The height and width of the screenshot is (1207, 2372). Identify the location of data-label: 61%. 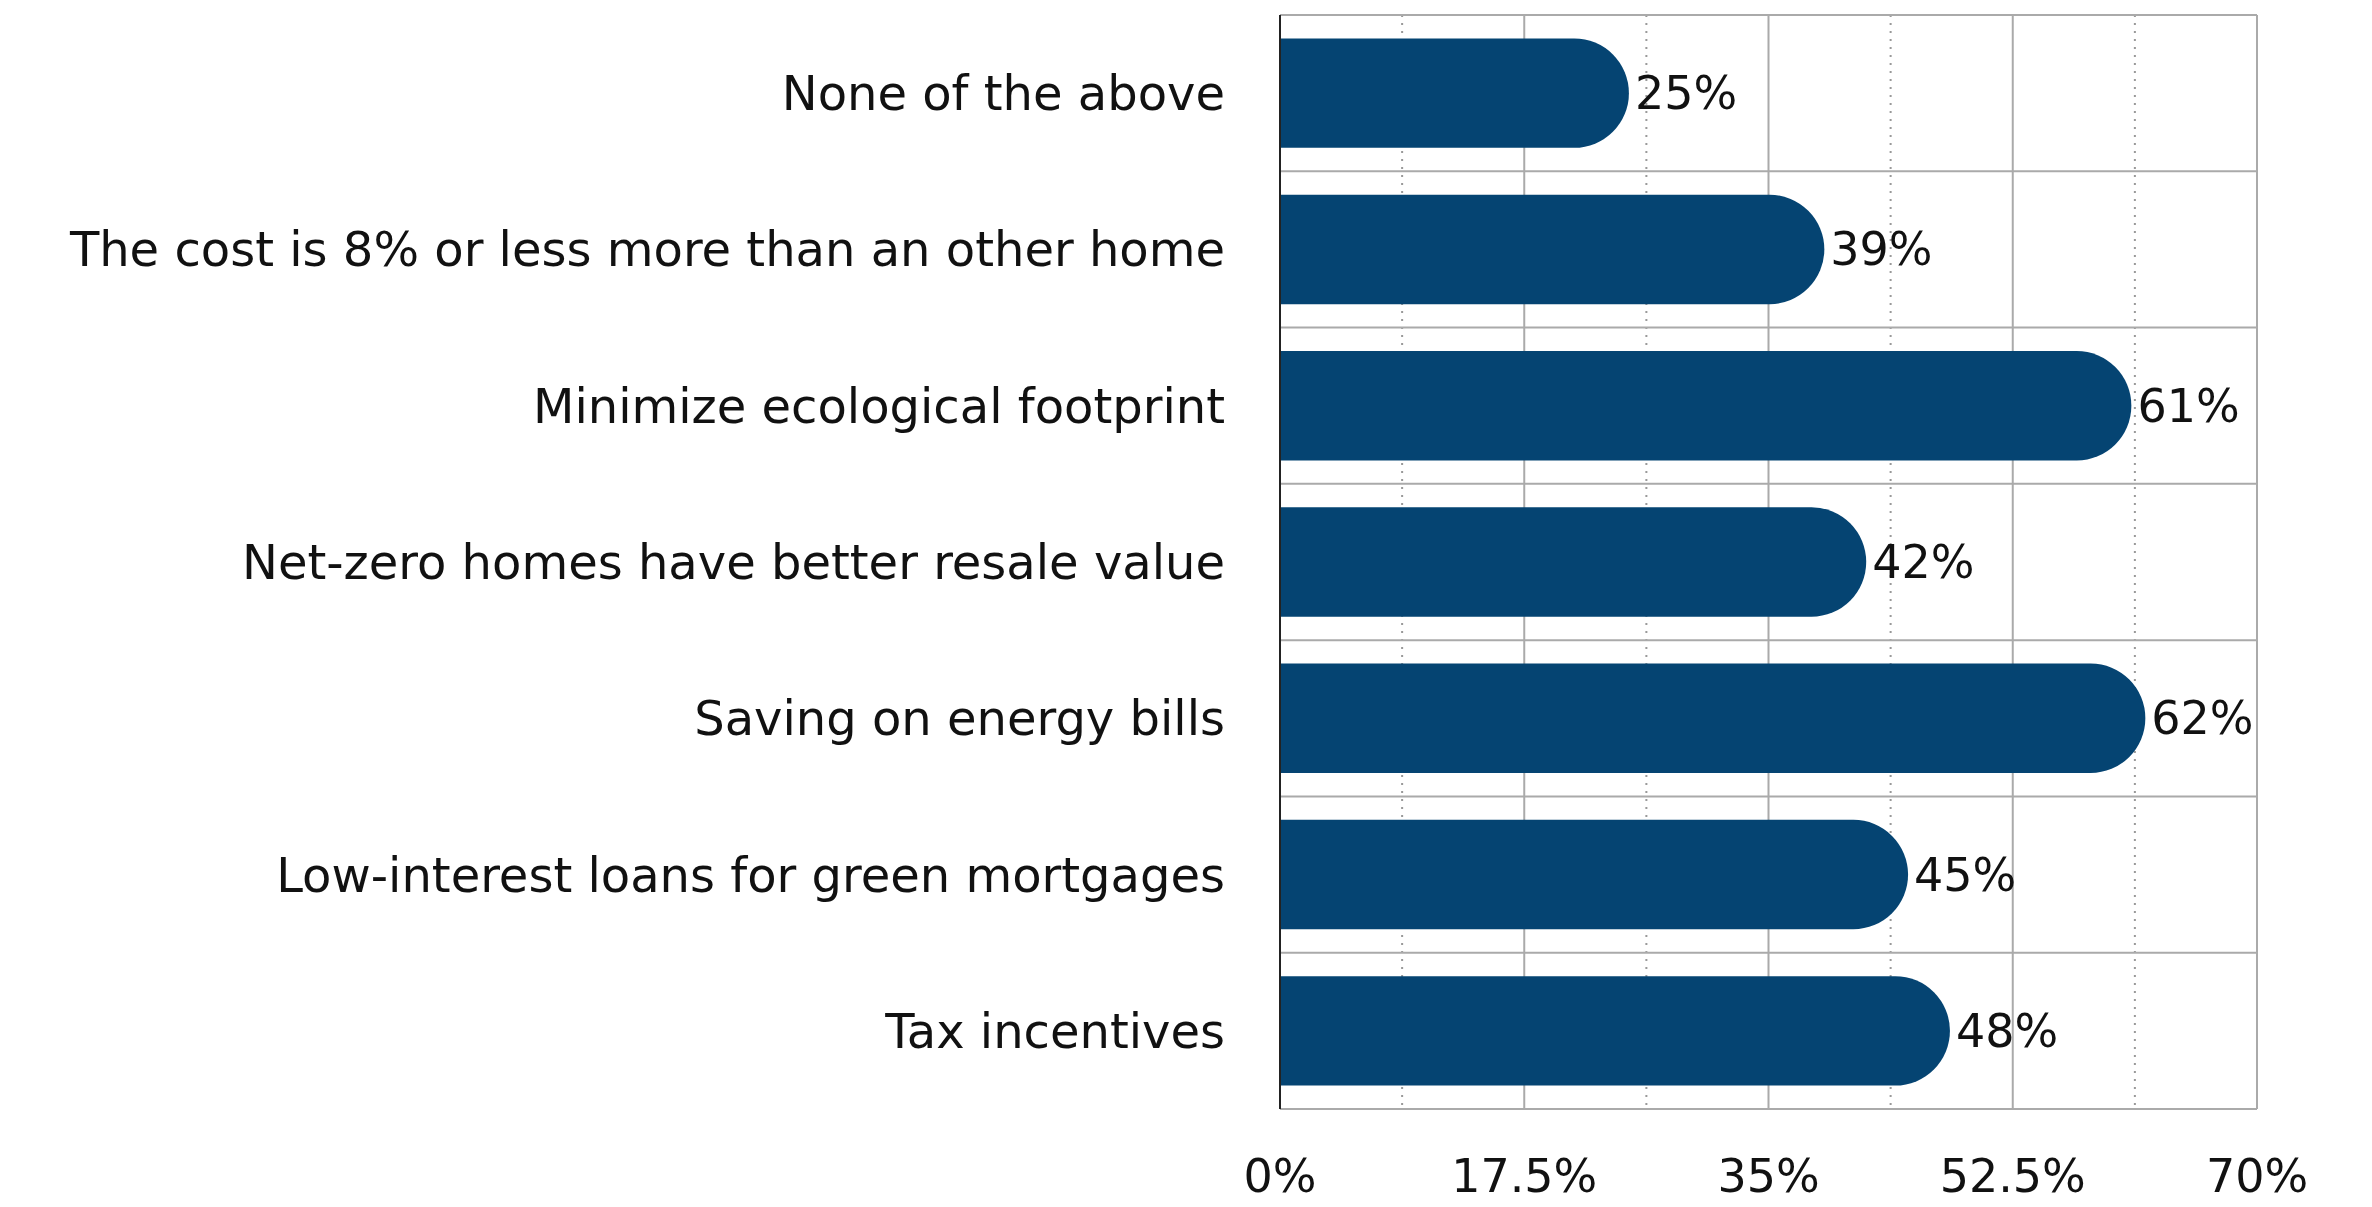
(2188, 405).